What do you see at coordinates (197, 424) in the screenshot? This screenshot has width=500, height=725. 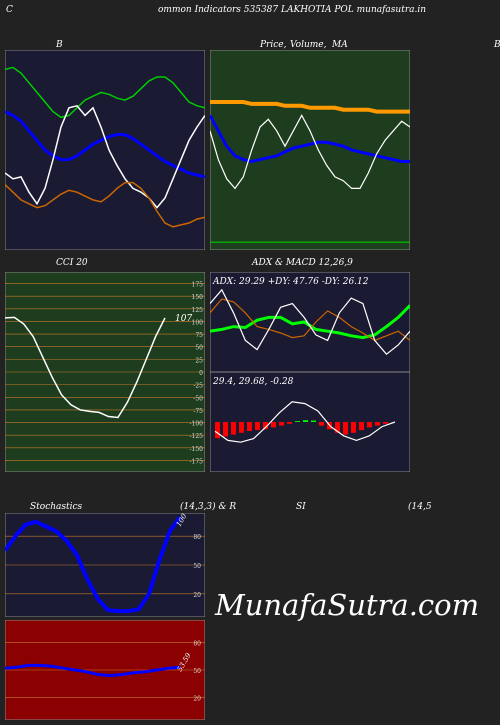 I see `cci-tick-label: -100` at bounding box center [197, 424].